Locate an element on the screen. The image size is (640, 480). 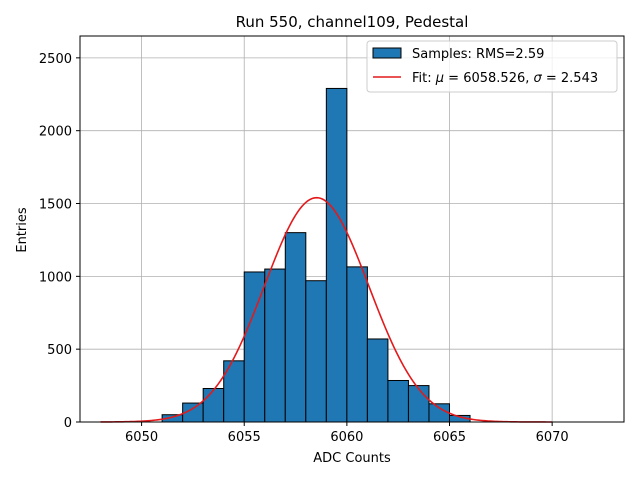
x-tick-label: 6050 is located at coordinates (141, 437).